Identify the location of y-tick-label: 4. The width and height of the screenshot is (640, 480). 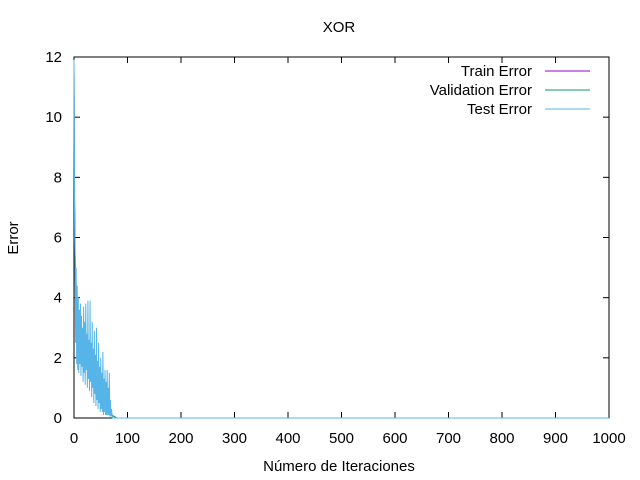
(58, 298).